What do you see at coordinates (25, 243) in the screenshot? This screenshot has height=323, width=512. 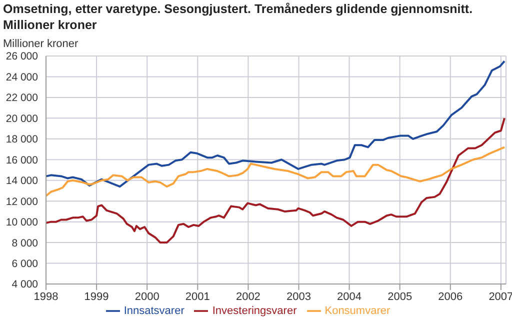 I see `y-tick-label: 8 000` at bounding box center [25, 243].